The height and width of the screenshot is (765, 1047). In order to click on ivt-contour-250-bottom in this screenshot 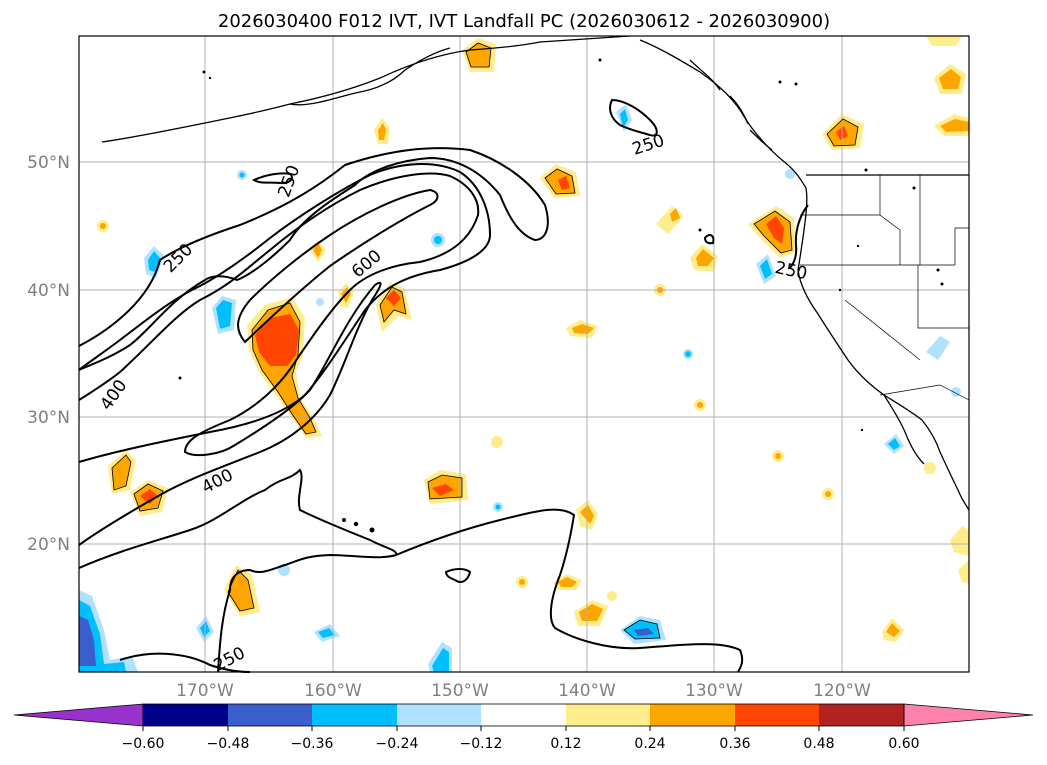, I will do `click(185, 662)`.